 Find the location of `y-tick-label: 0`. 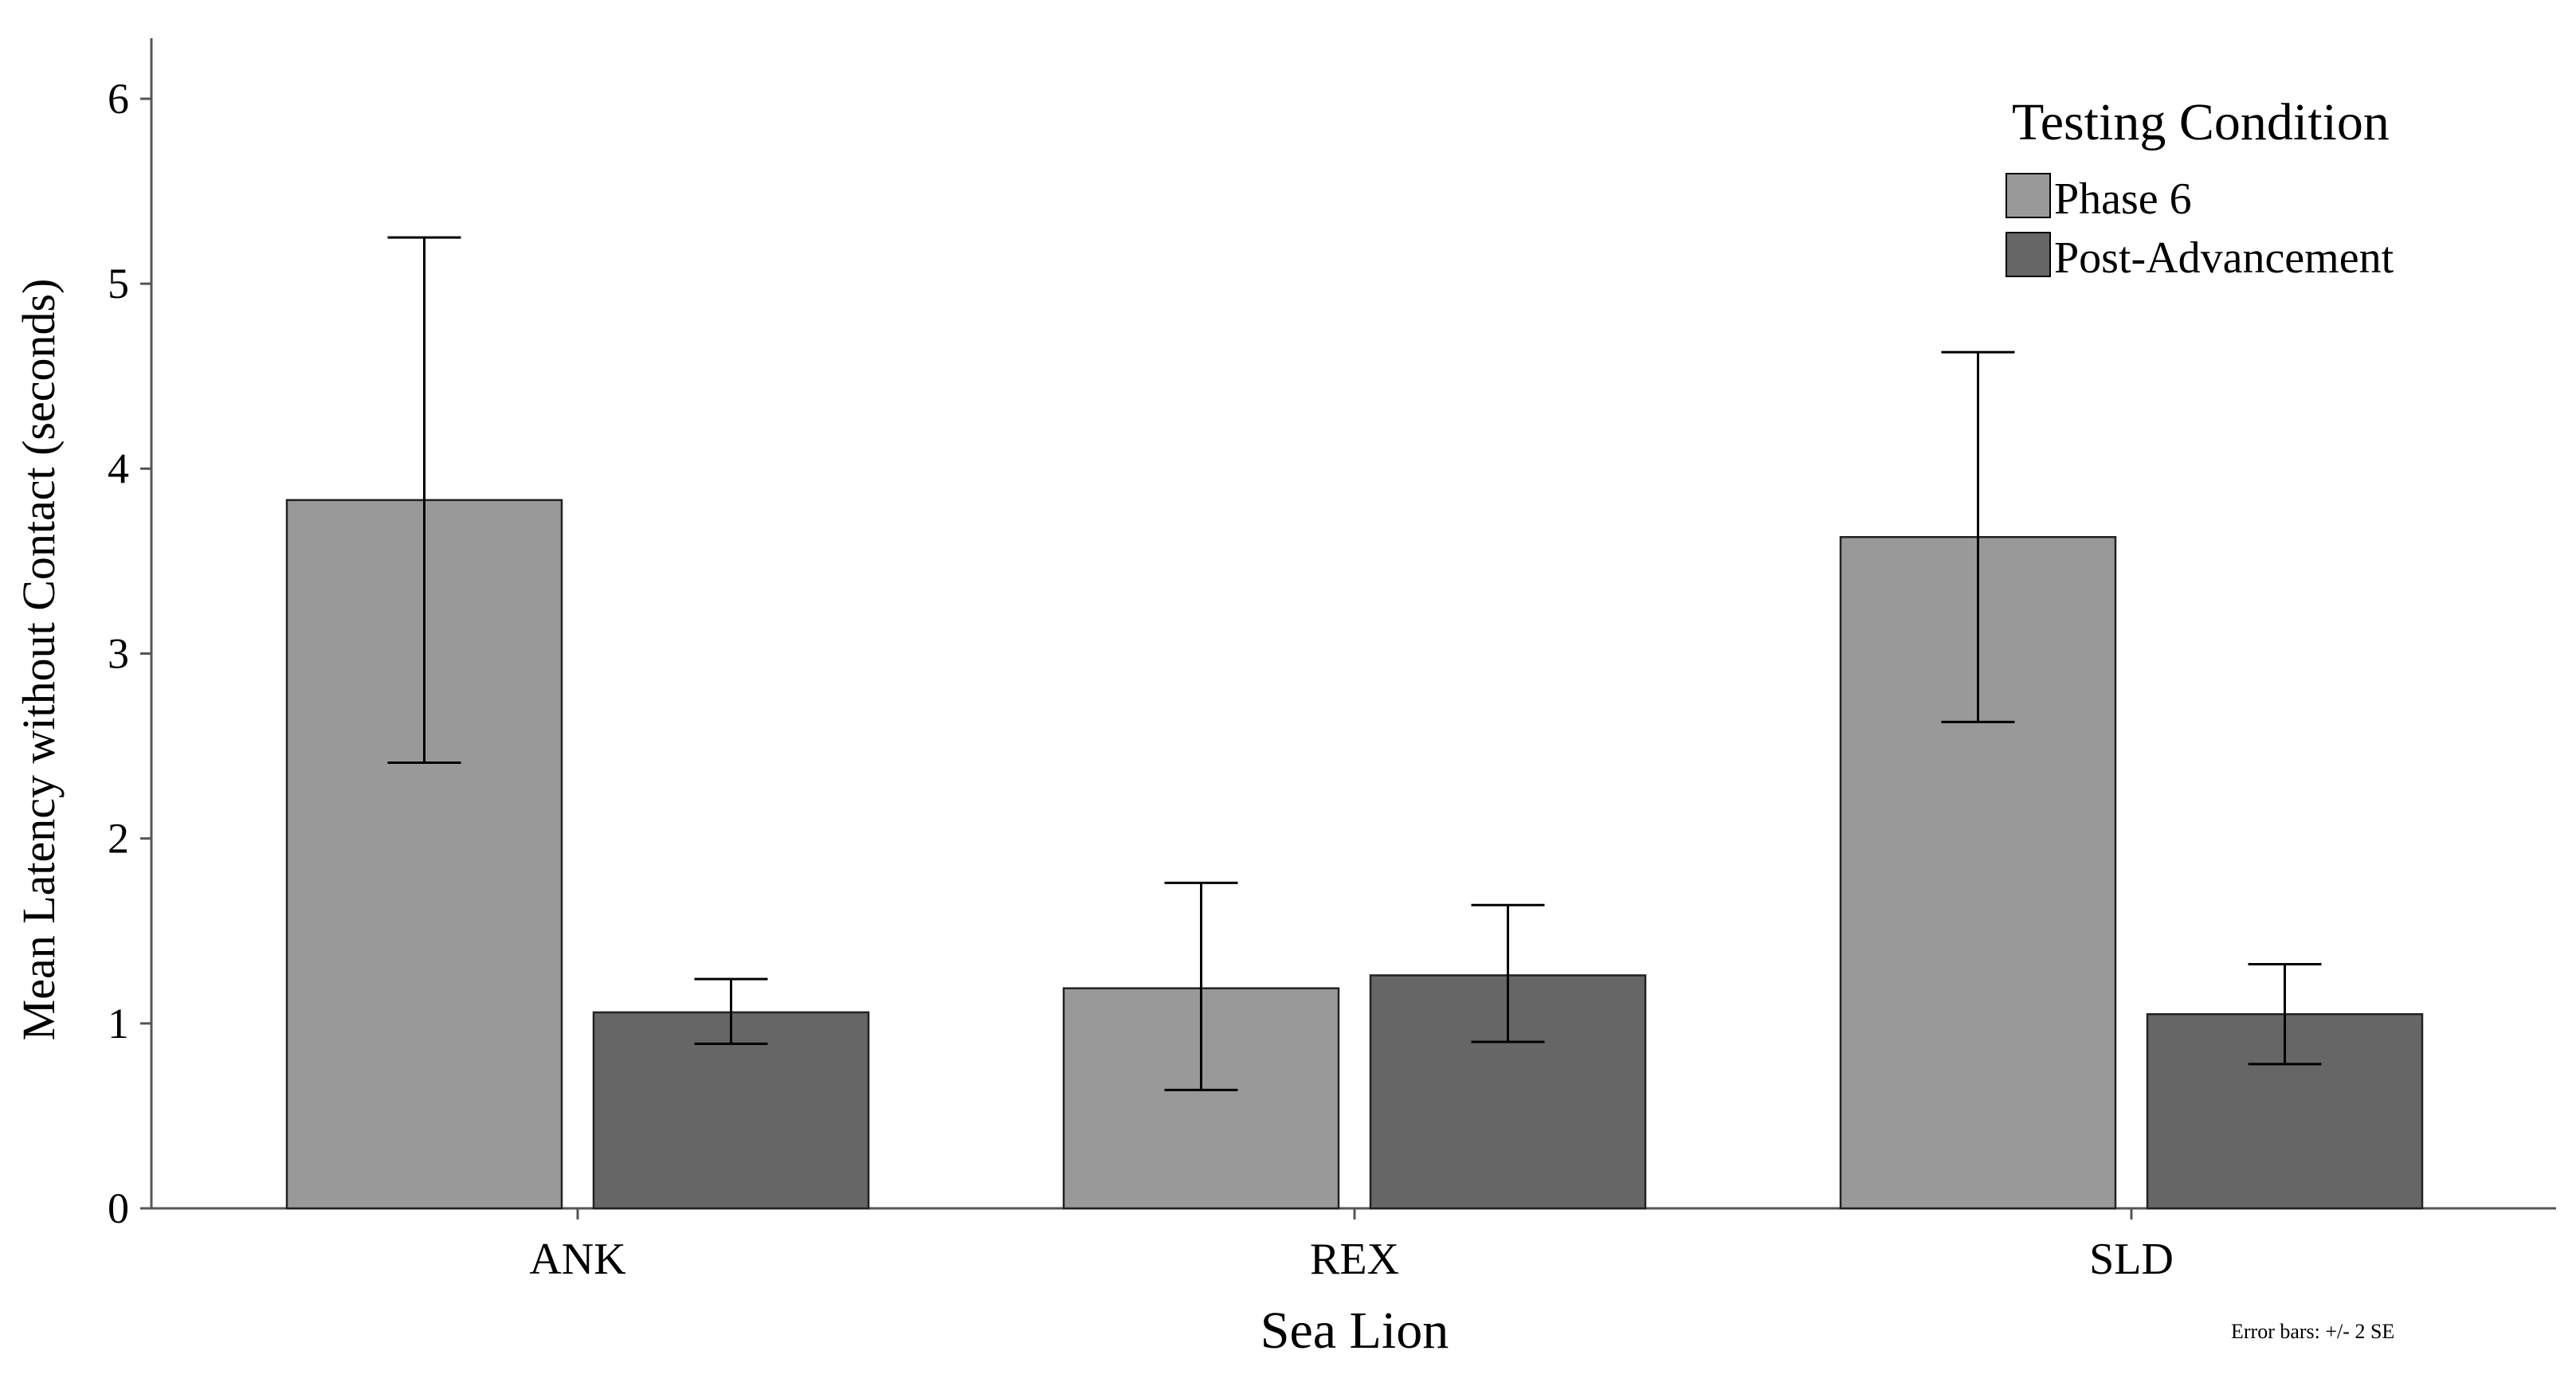

y-tick-label: 0 is located at coordinates (119, 1208).